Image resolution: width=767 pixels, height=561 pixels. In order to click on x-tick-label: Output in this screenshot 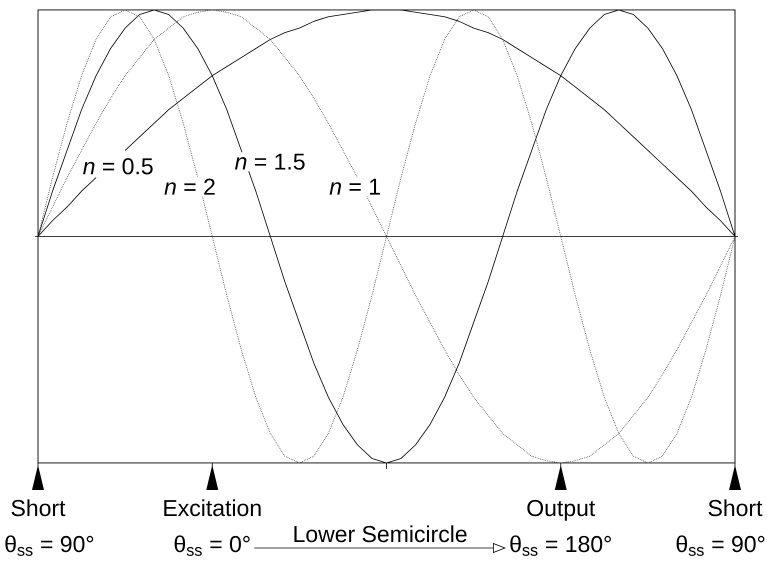, I will do `click(561, 510)`.